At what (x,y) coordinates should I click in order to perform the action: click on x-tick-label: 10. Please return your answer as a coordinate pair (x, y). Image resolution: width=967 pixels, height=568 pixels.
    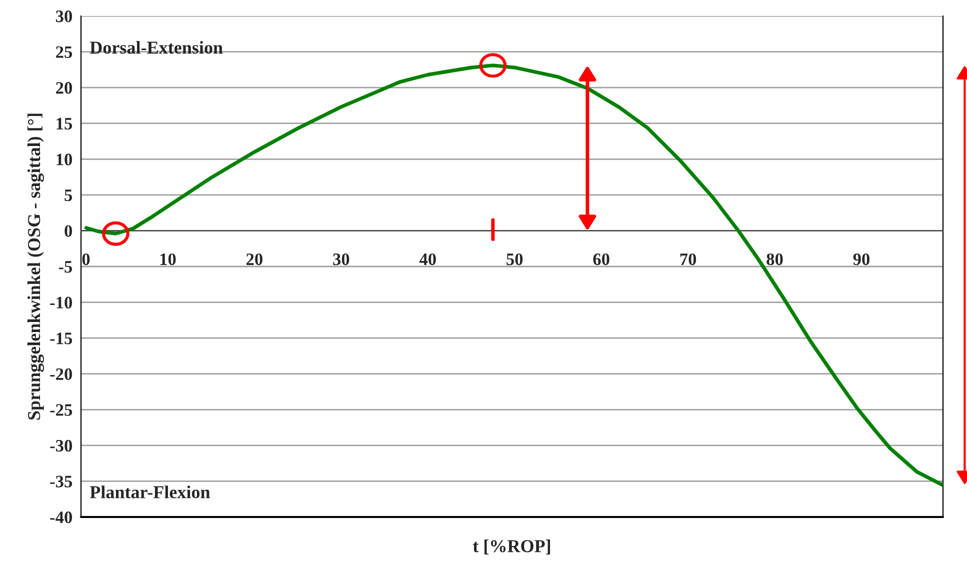
    Looking at the image, I should click on (168, 259).